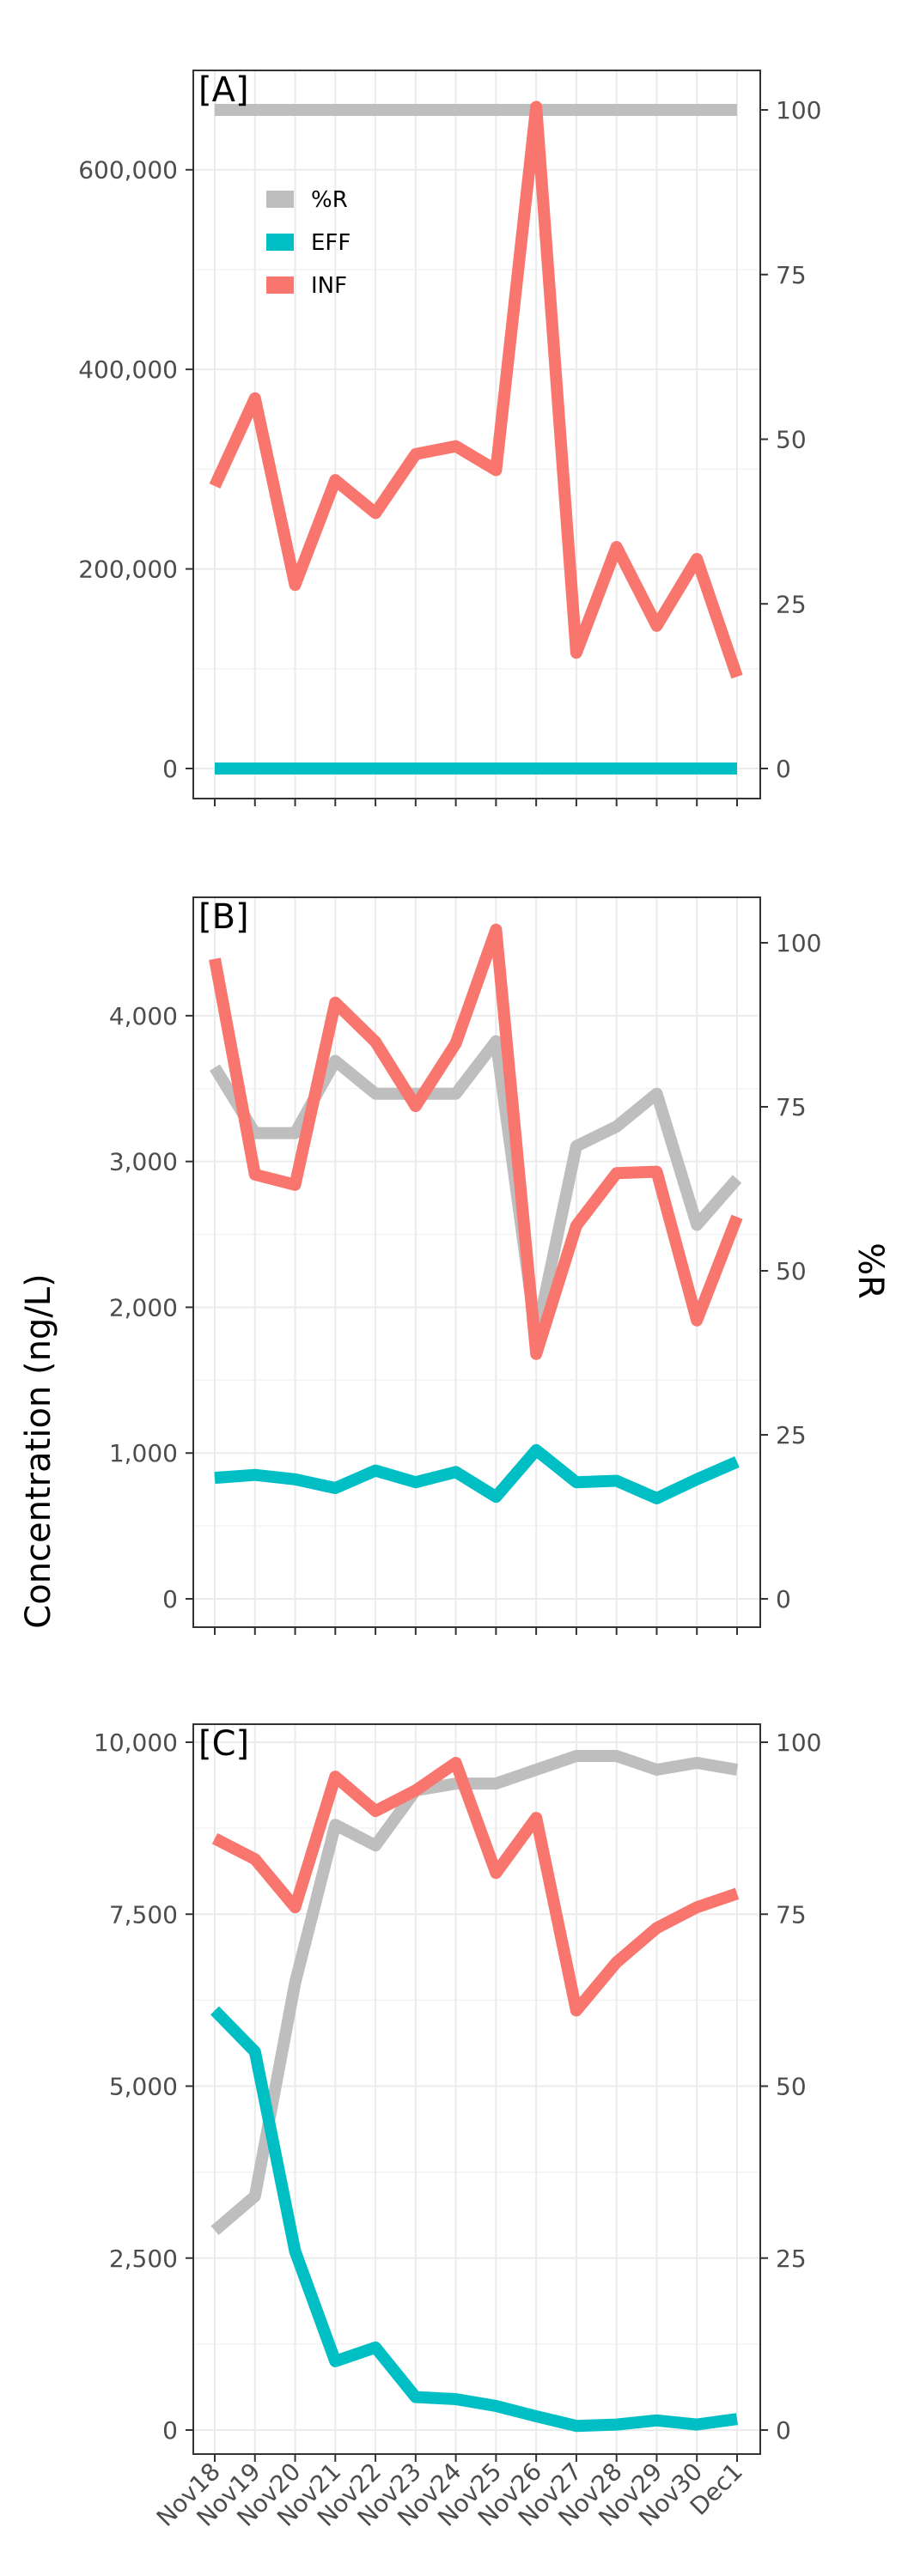 The image size is (902, 2576). What do you see at coordinates (143, 2259) in the screenshot?
I see `y-left-tick-label: 2,500` at bounding box center [143, 2259].